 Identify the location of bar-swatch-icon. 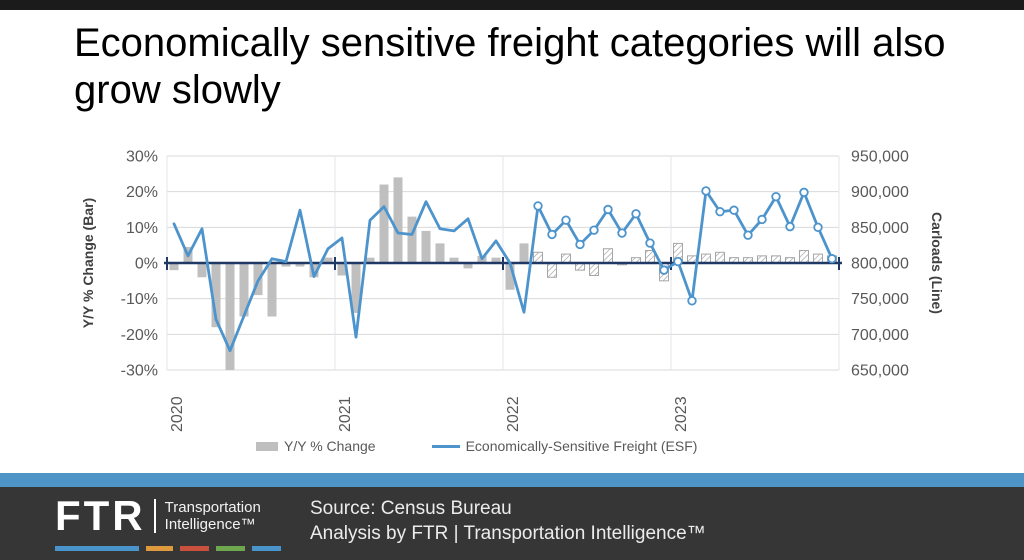
(267, 446).